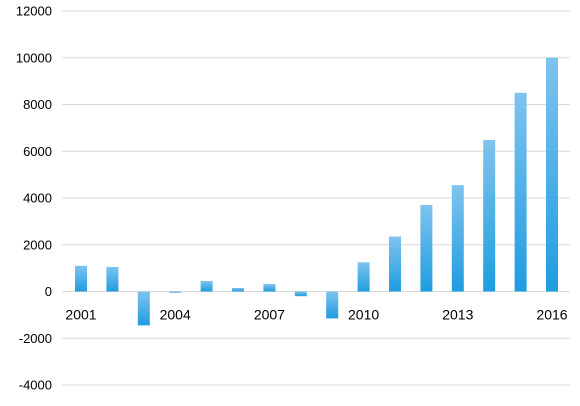 The height and width of the screenshot is (406, 580). Describe the element at coordinates (80, 315) in the screenshot. I see `x-tick-label: 2001` at that location.